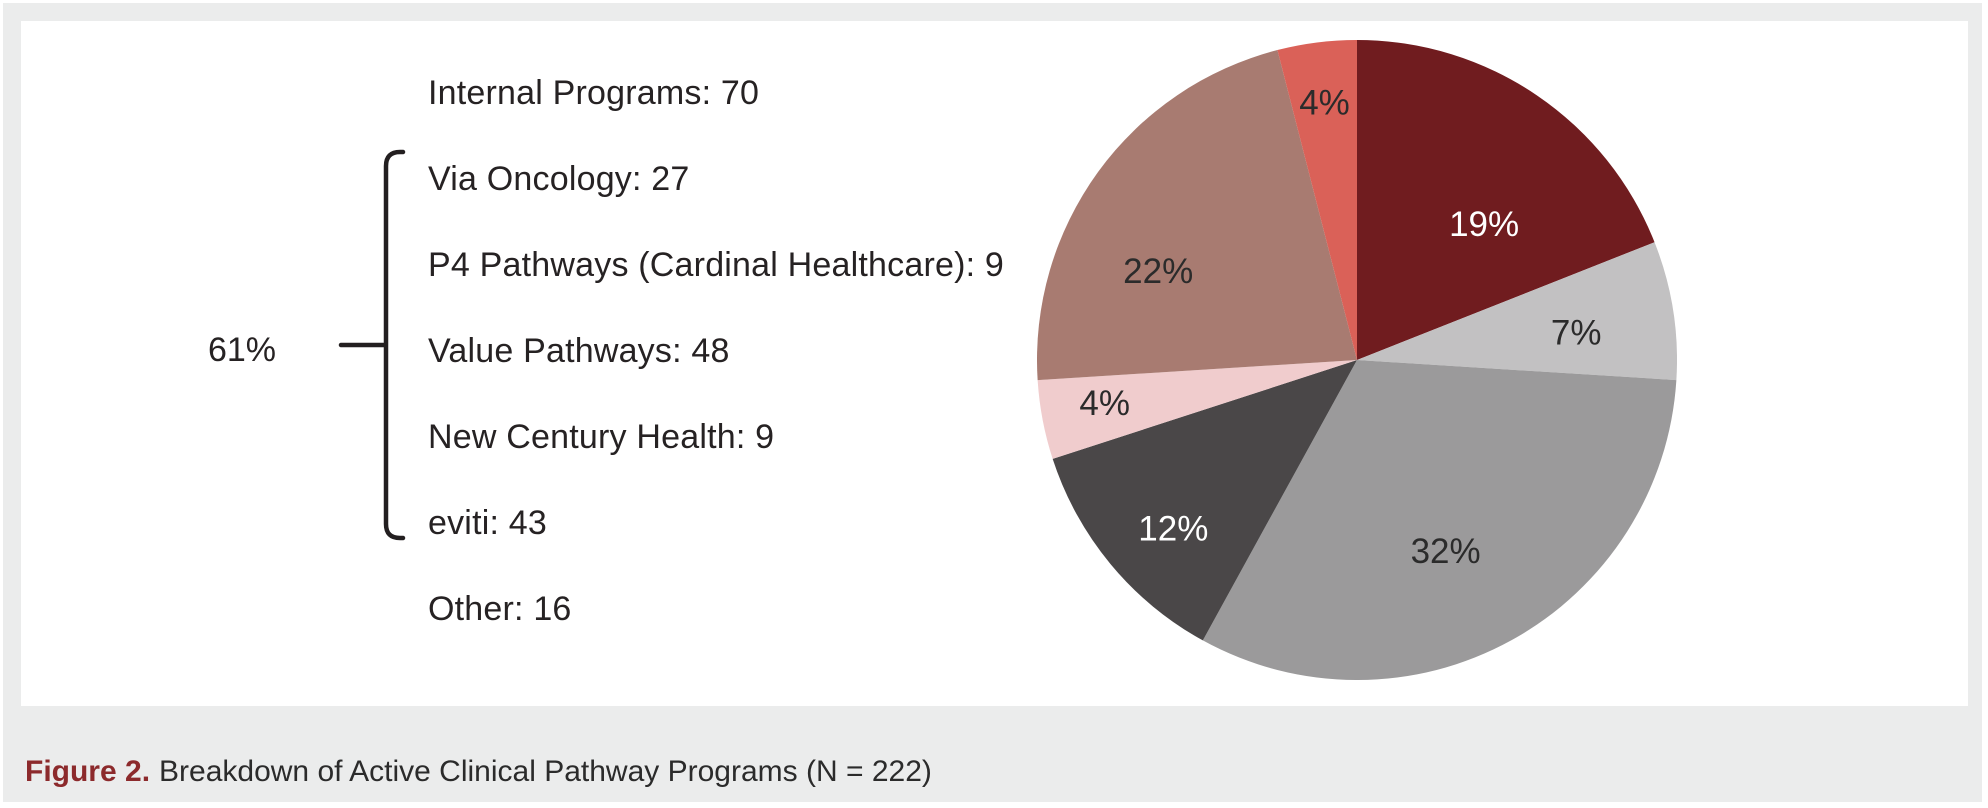 This screenshot has height=808, width=1988. What do you see at coordinates (1576, 333) in the screenshot?
I see `pie-slice-label: 7%` at bounding box center [1576, 333].